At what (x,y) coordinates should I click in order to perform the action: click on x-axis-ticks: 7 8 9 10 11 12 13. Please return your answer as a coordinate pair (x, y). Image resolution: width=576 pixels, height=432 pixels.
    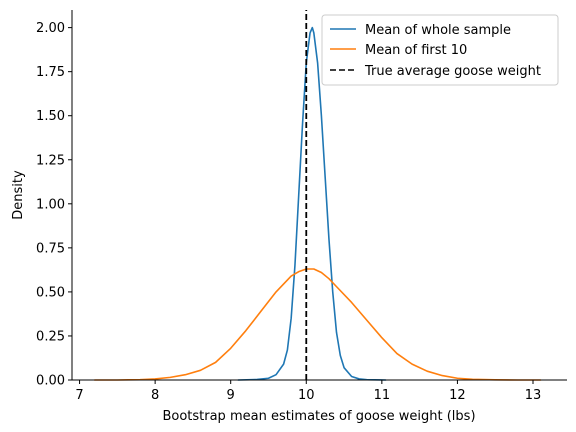
    Looking at the image, I should click on (308, 391).